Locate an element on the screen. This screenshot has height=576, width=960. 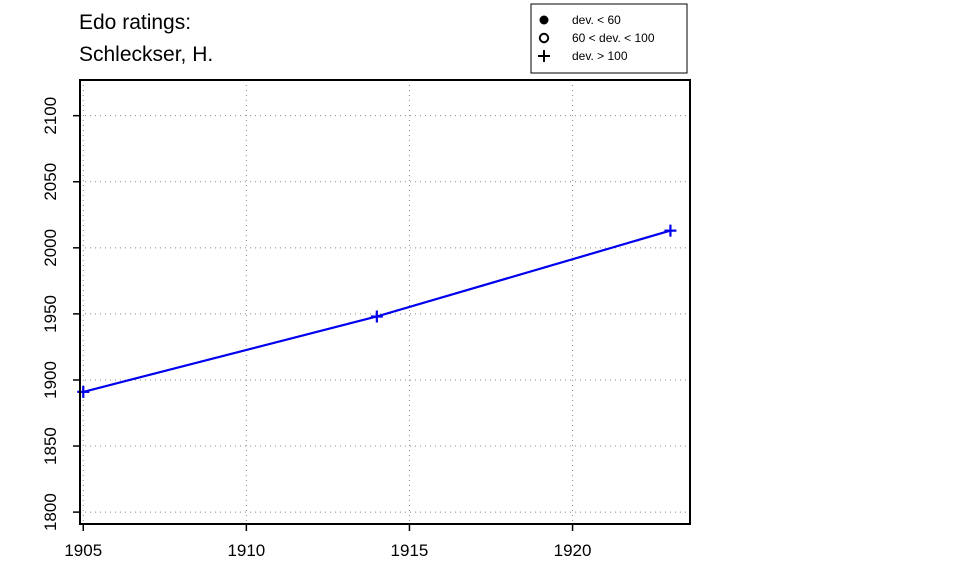
chart-title-line: Edo ratings: is located at coordinates (135, 22).